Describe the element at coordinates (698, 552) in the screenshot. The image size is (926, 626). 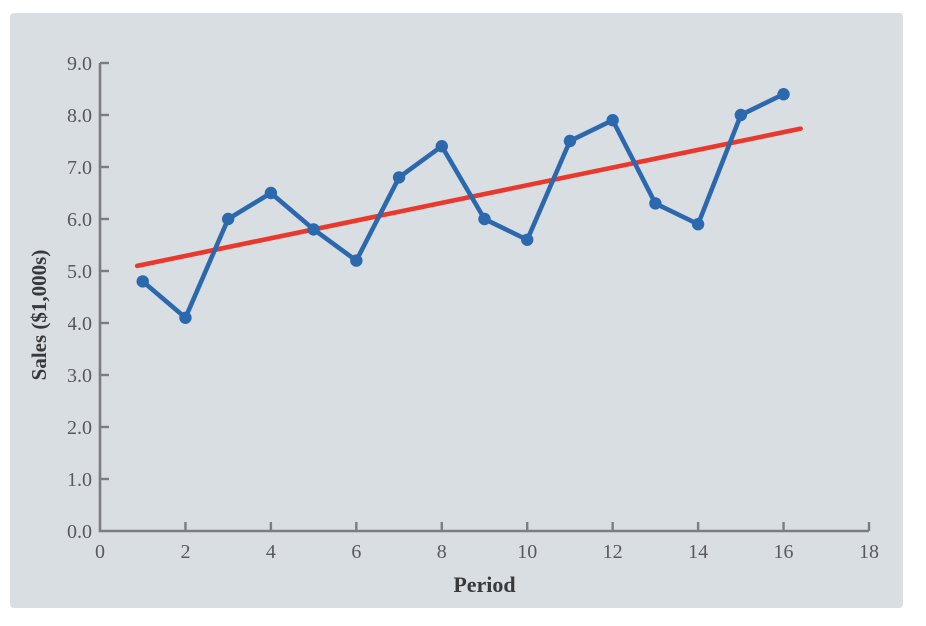
I see `x-tick-label: 14` at that location.